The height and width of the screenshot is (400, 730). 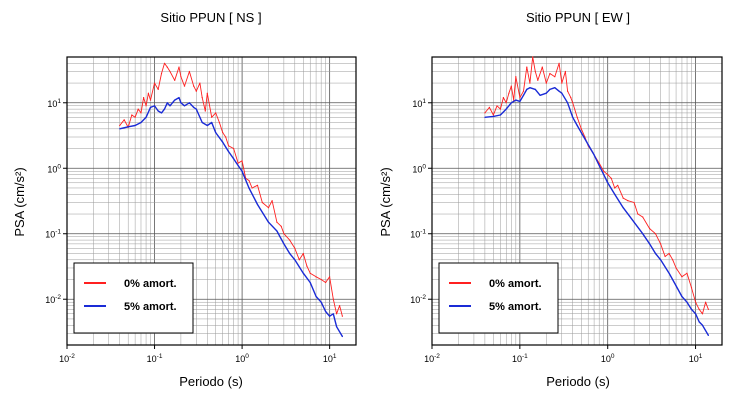 I want to click on chart-title: Sitio PPUN [ NS ], so click(x=210, y=17).